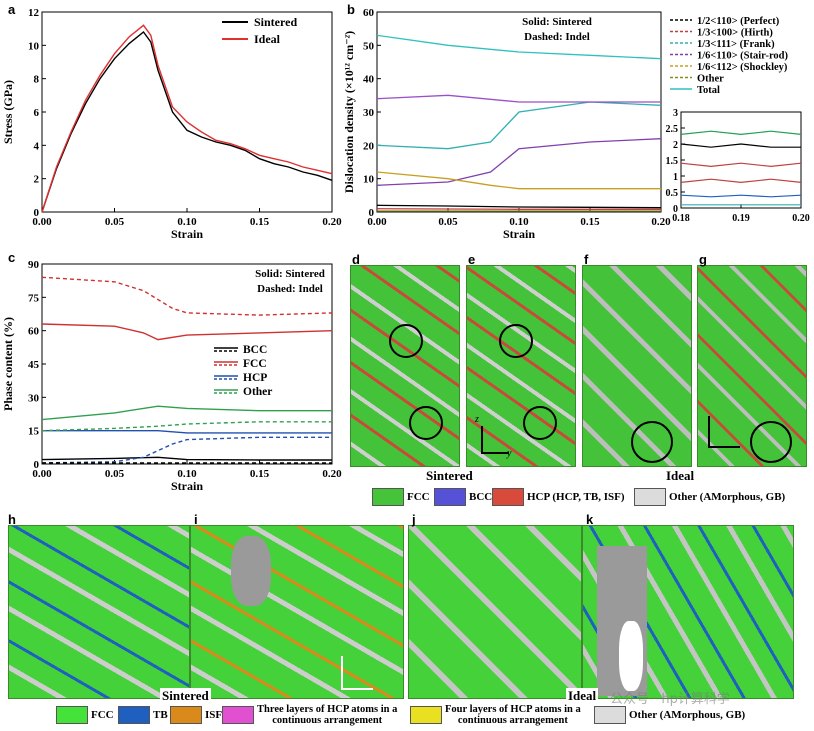  I want to click on y-tick-label: 15, so click(34, 432).